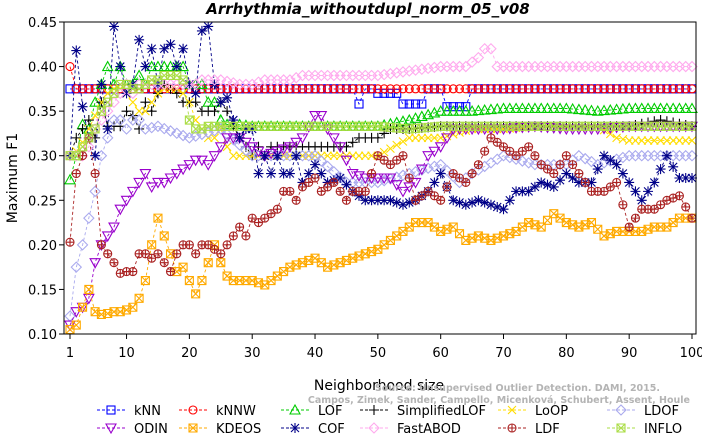  Describe the element at coordinates (126, 353) in the screenshot. I see `x-tick-label: 10` at that location.